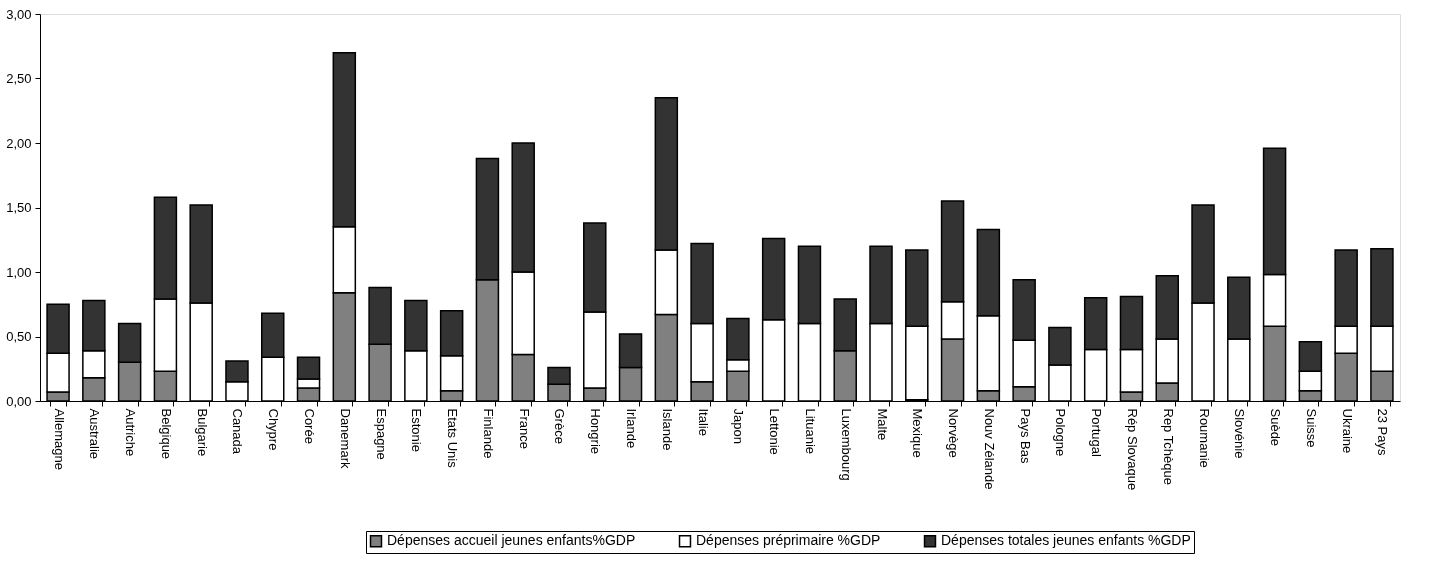 The width and height of the screenshot is (1429, 569). I want to click on legend-label: Dépenses accueil jeunes enfants%GDP, so click(511, 540).